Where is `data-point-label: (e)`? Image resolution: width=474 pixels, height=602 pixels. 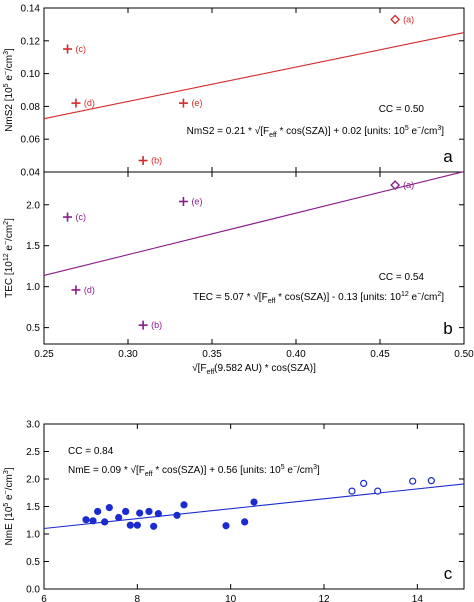 data-point-label: (e) is located at coordinates (196, 201).